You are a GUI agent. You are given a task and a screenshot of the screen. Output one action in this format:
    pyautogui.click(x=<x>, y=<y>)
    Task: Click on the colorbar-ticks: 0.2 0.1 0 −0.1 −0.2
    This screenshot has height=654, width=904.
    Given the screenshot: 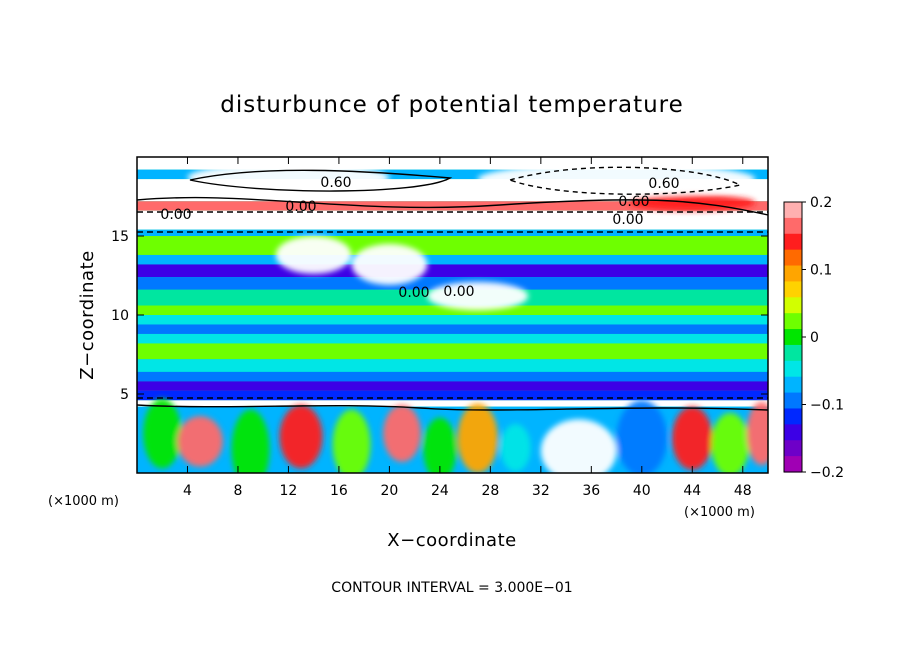 What is the action you would take?
    pyautogui.click(x=823, y=338)
    